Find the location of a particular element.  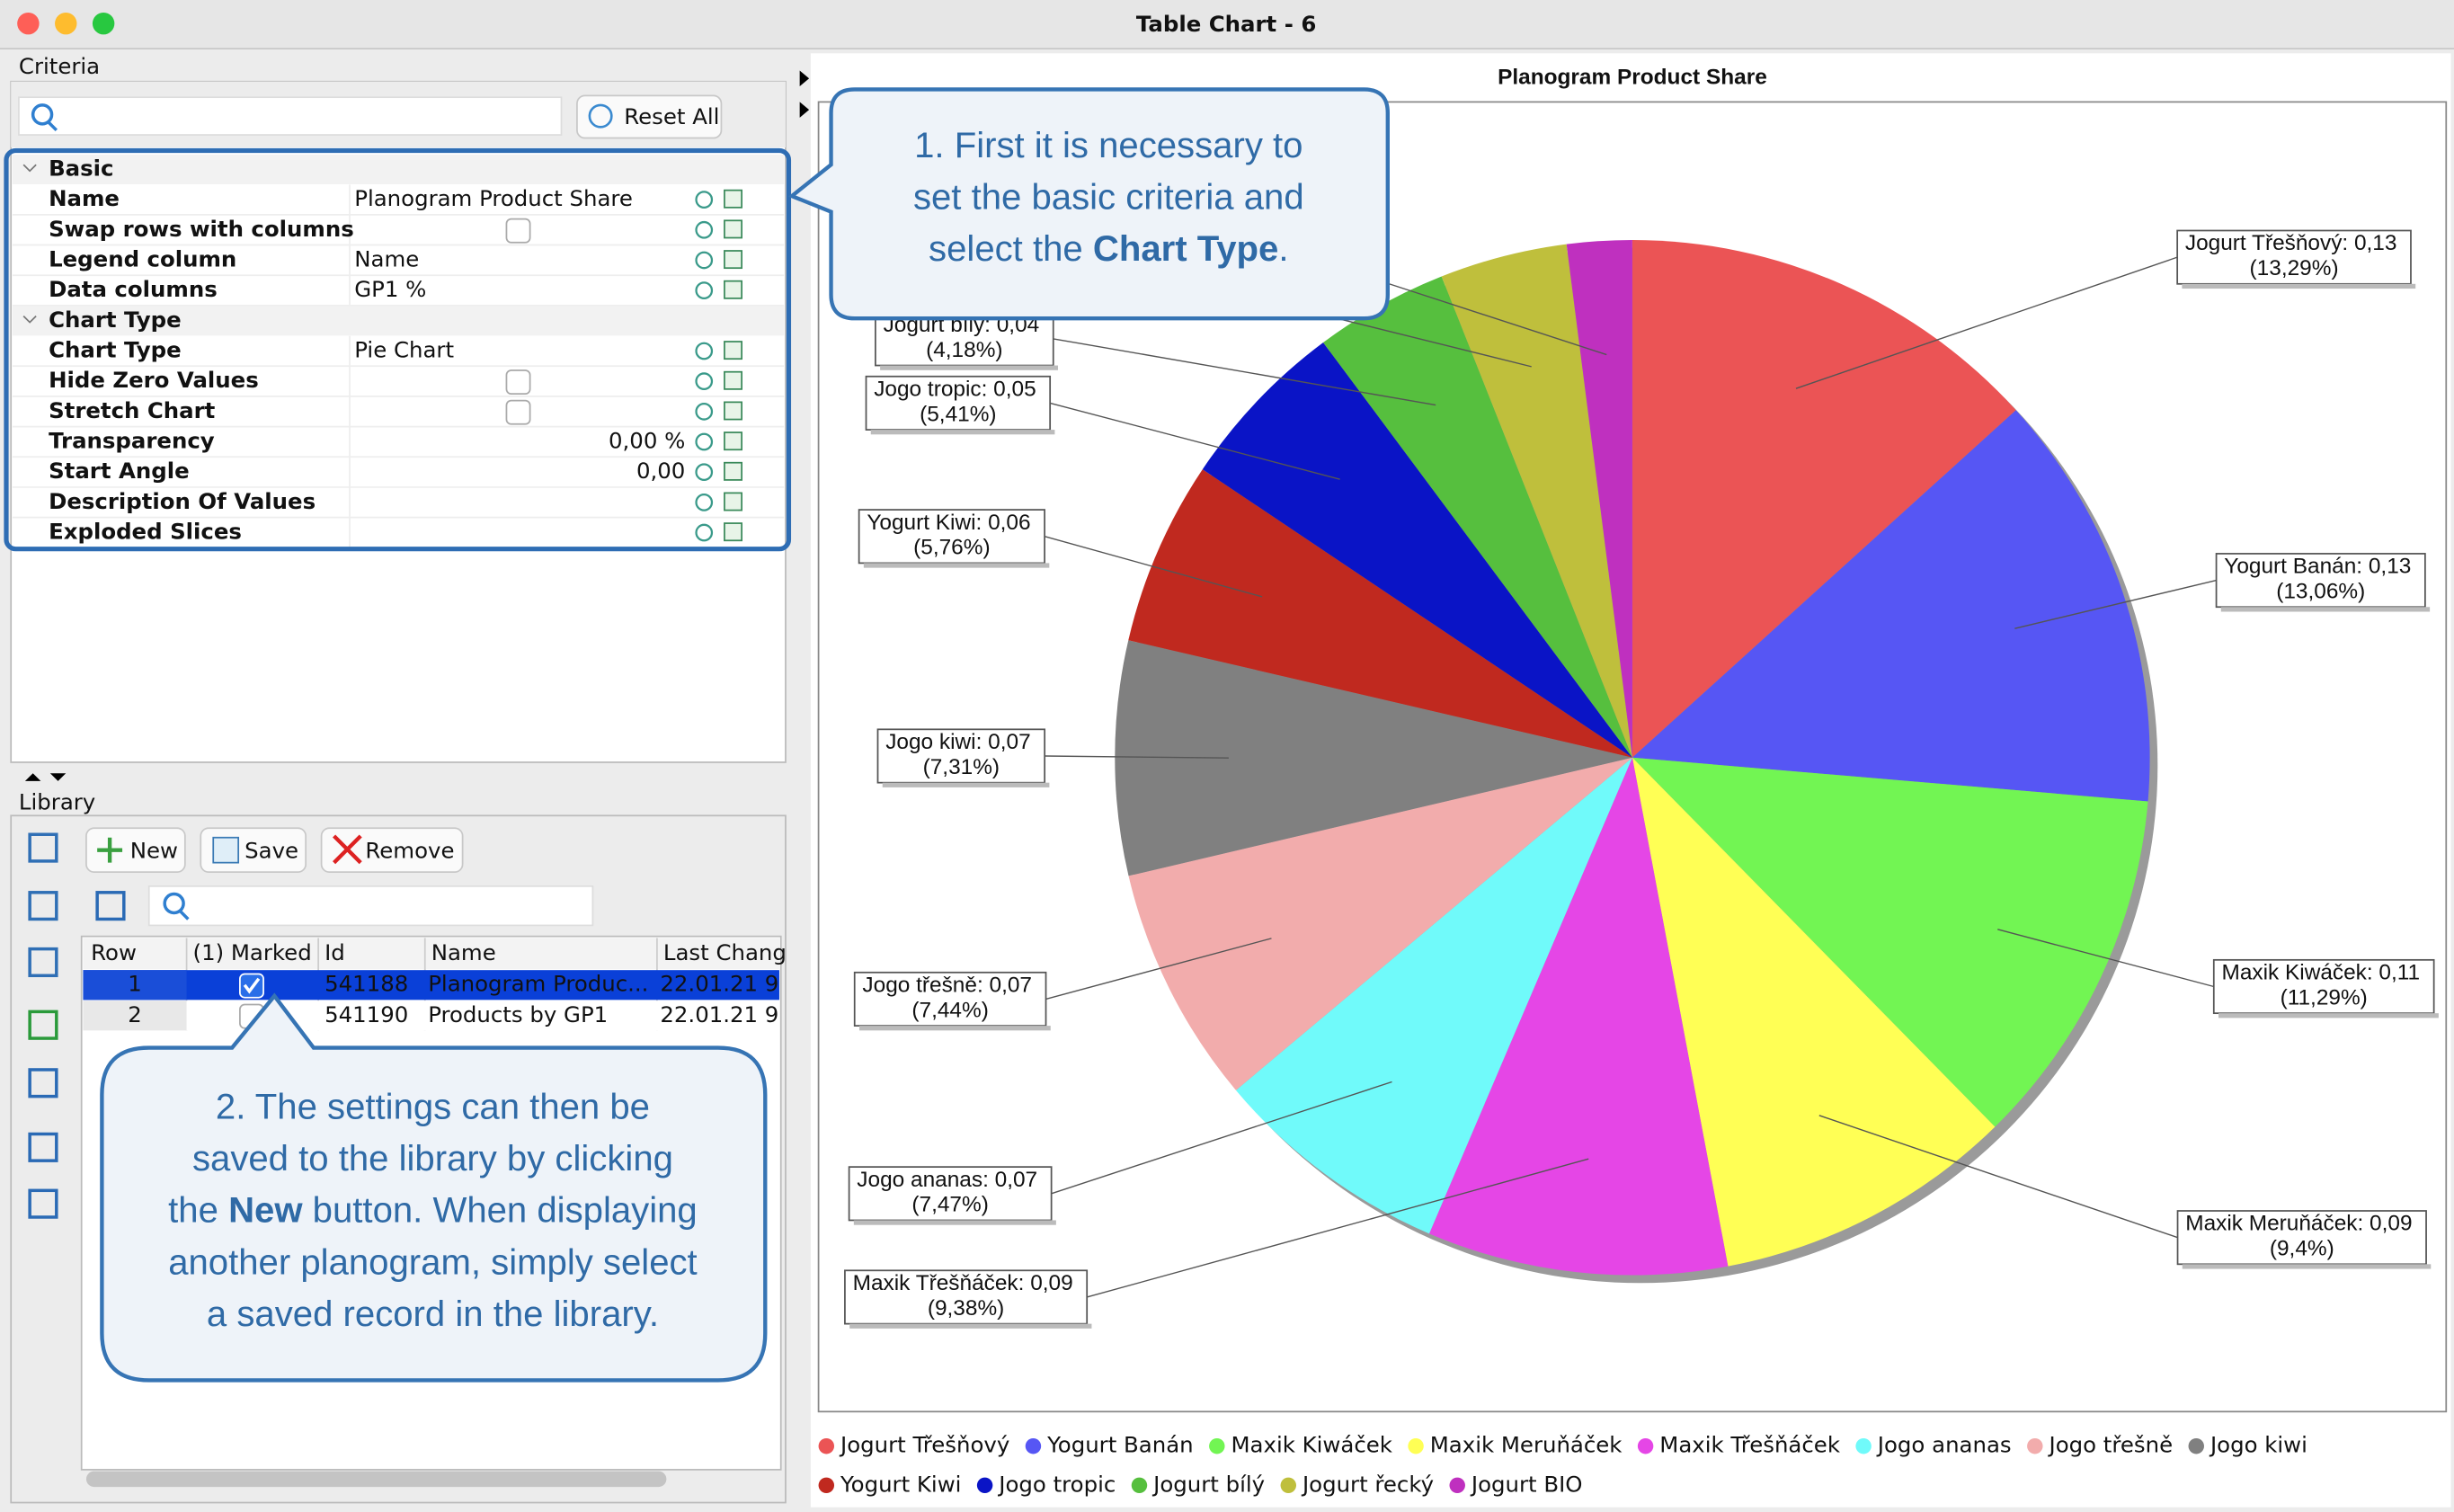

property-name: Name is located at coordinates (84, 198).